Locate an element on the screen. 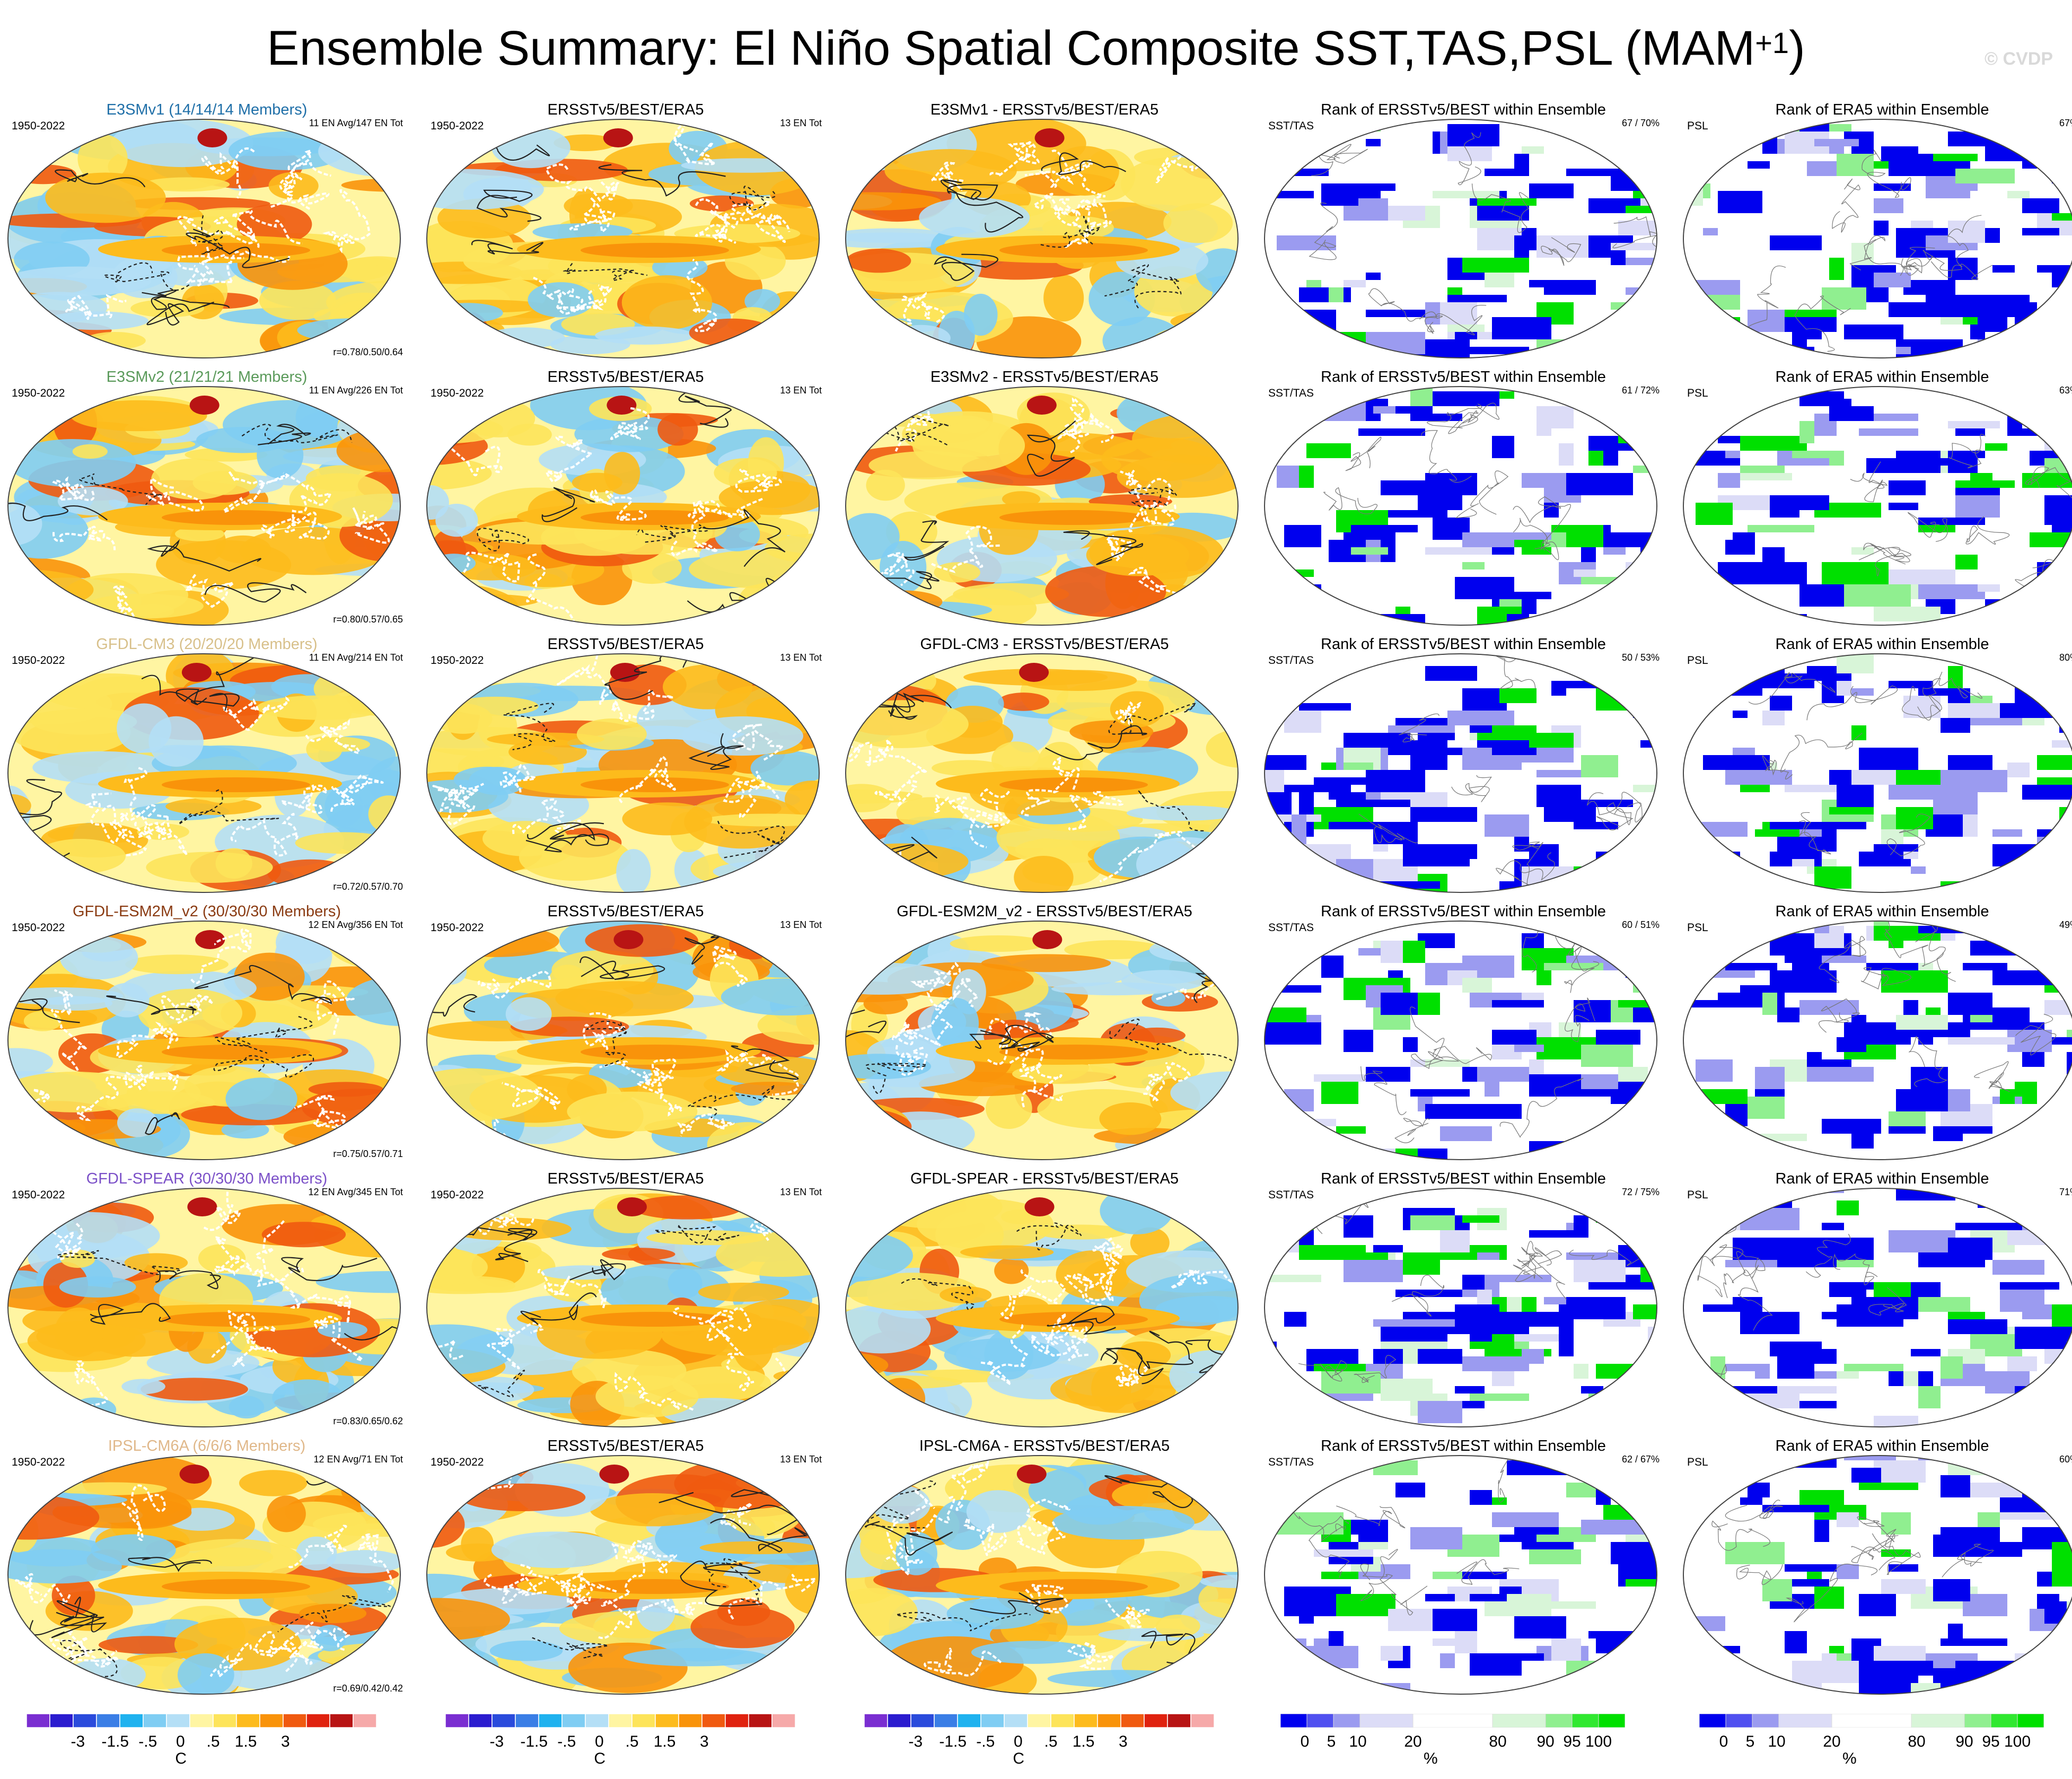 This screenshot has width=2072, height=1779. rank-percent-label: 80% is located at coordinates (2065, 657).